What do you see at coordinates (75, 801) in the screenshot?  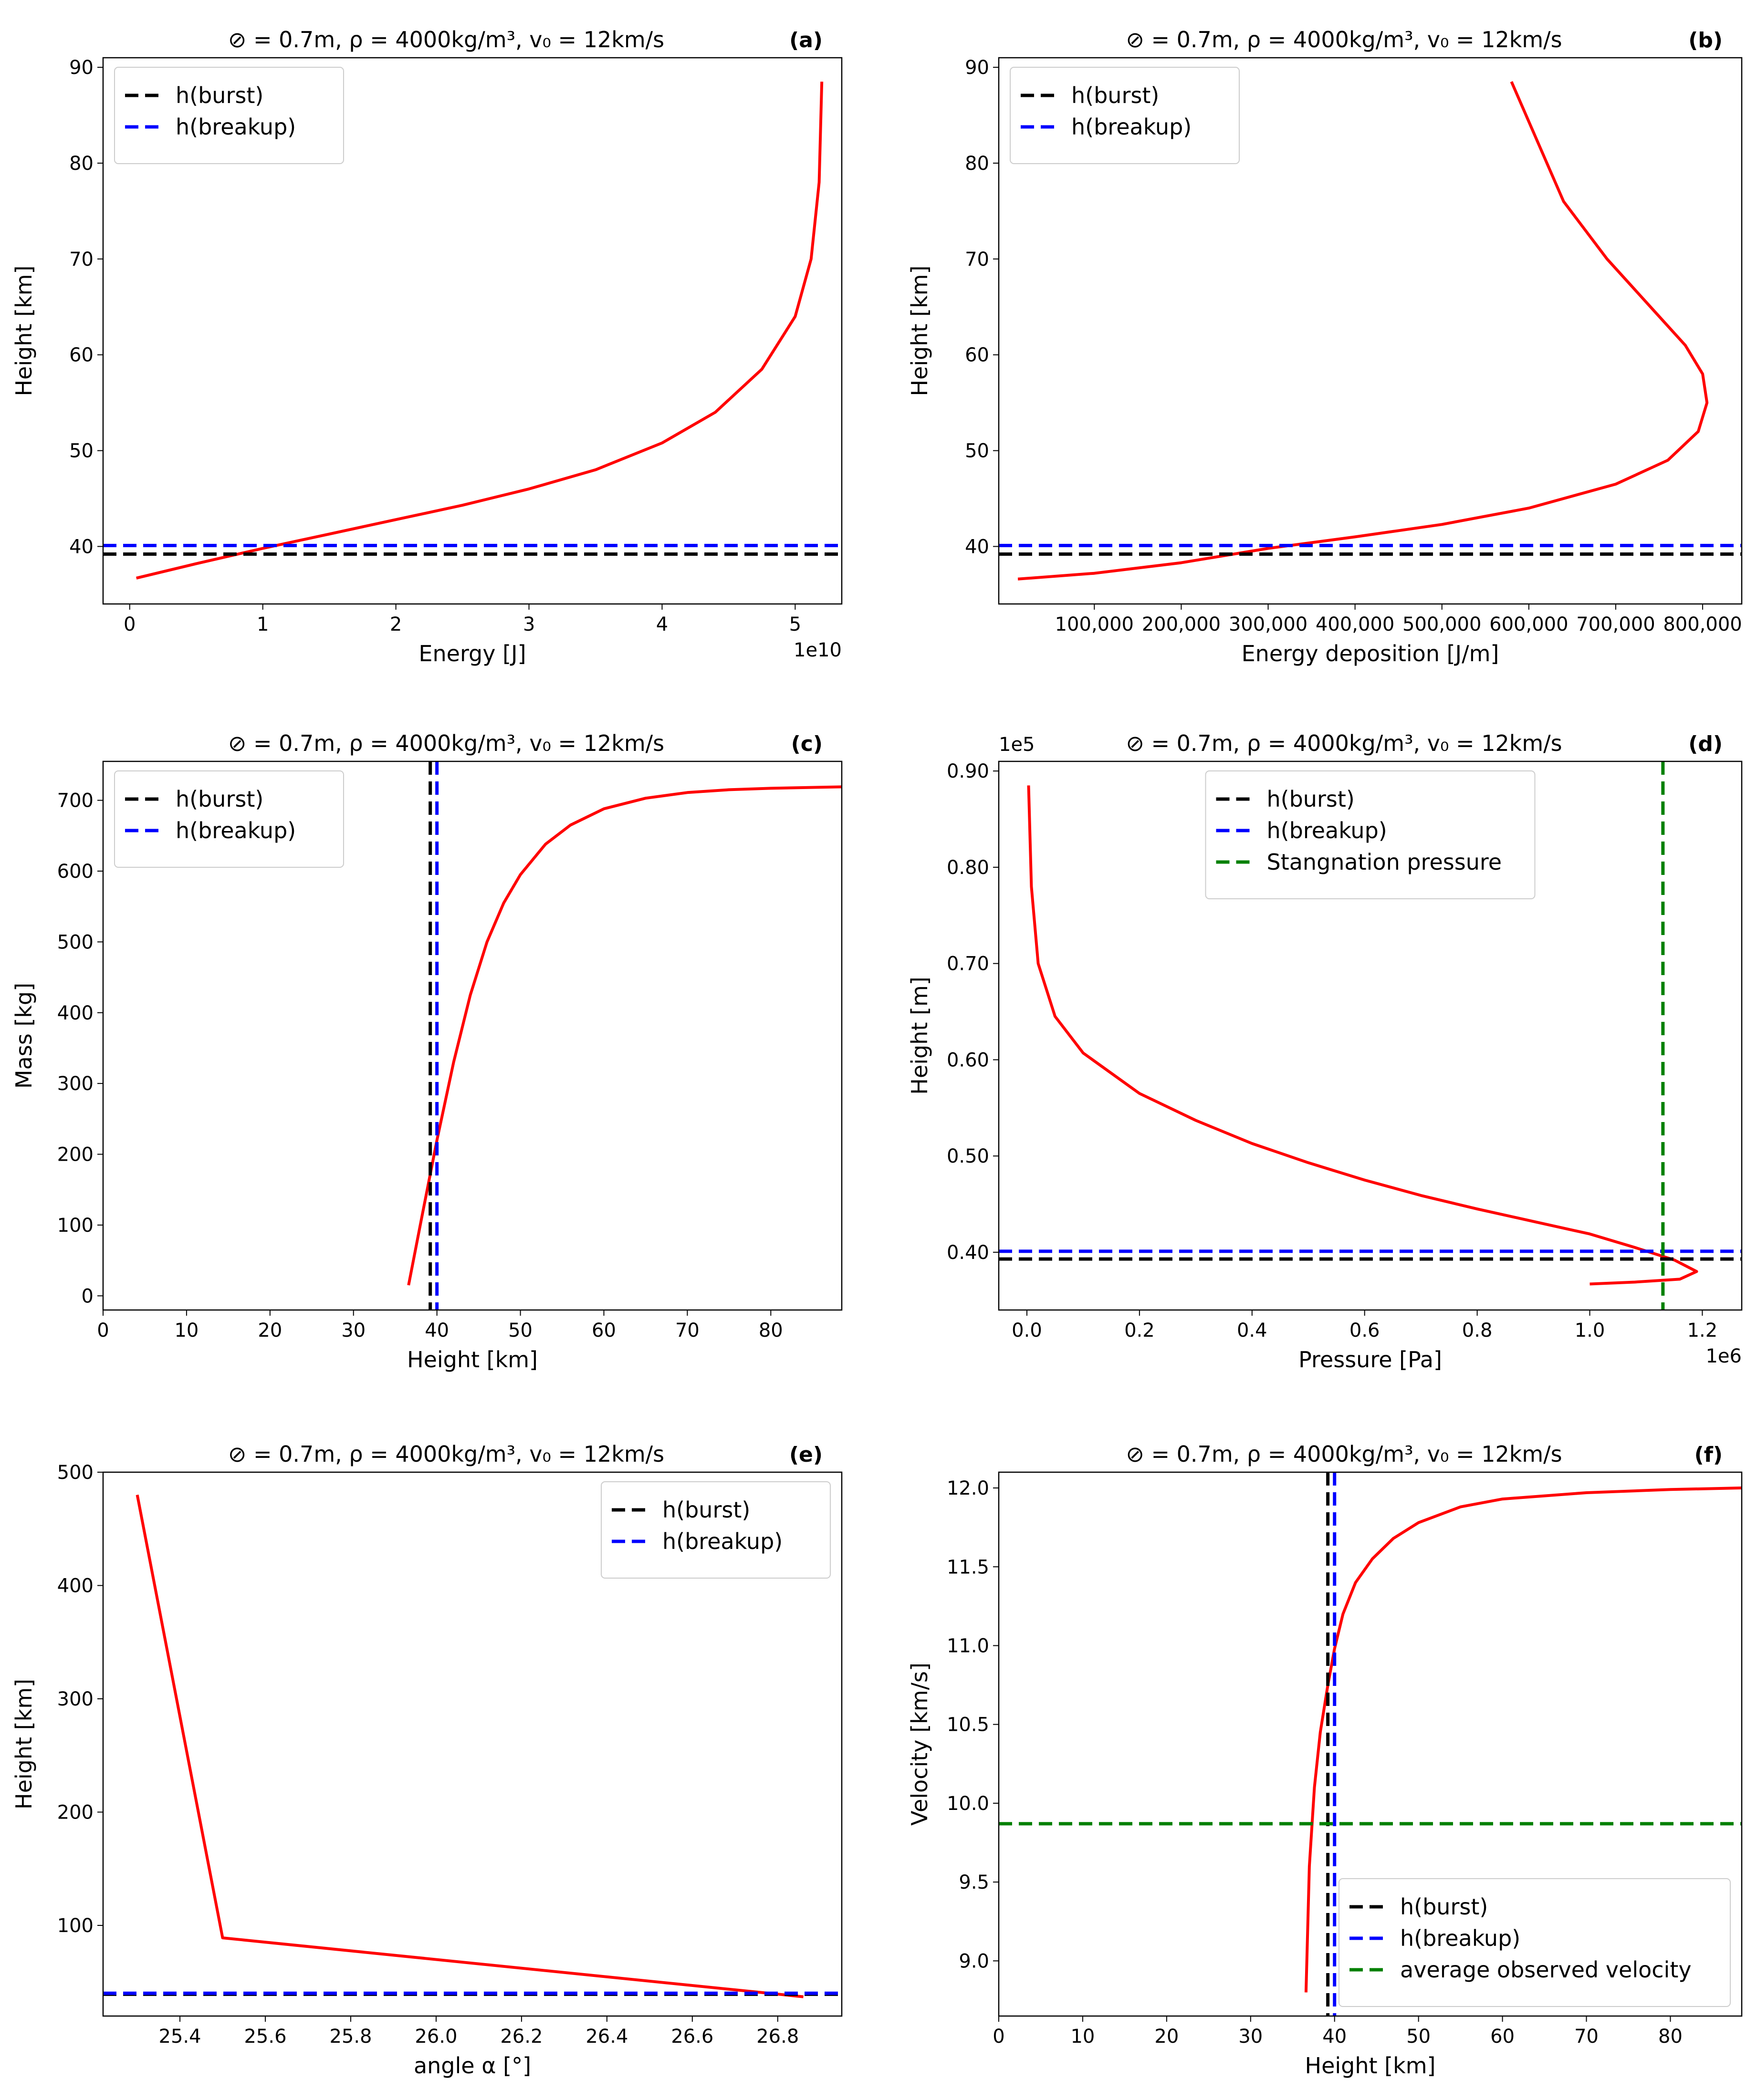 I see `y-tick-label: 700` at bounding box center [75, 801].